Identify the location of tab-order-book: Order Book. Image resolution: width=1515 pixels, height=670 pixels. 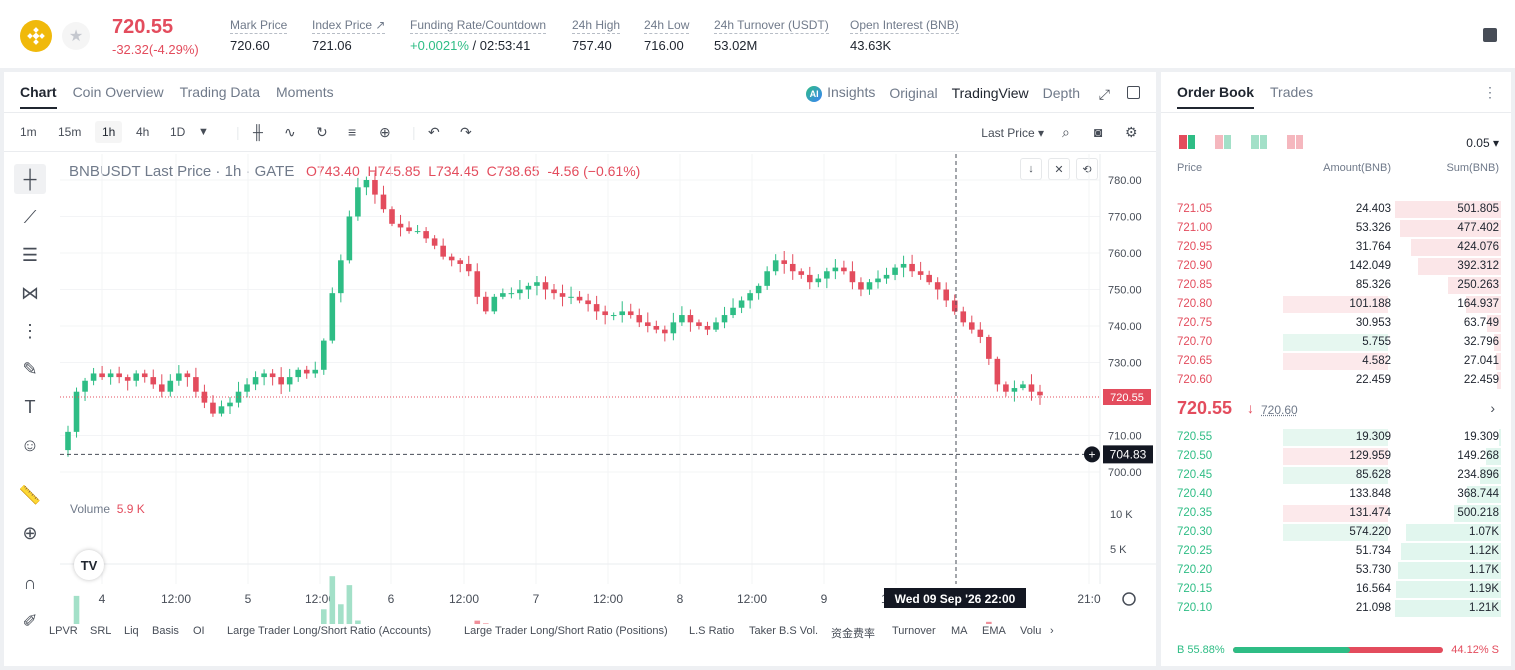
(1216, 96).